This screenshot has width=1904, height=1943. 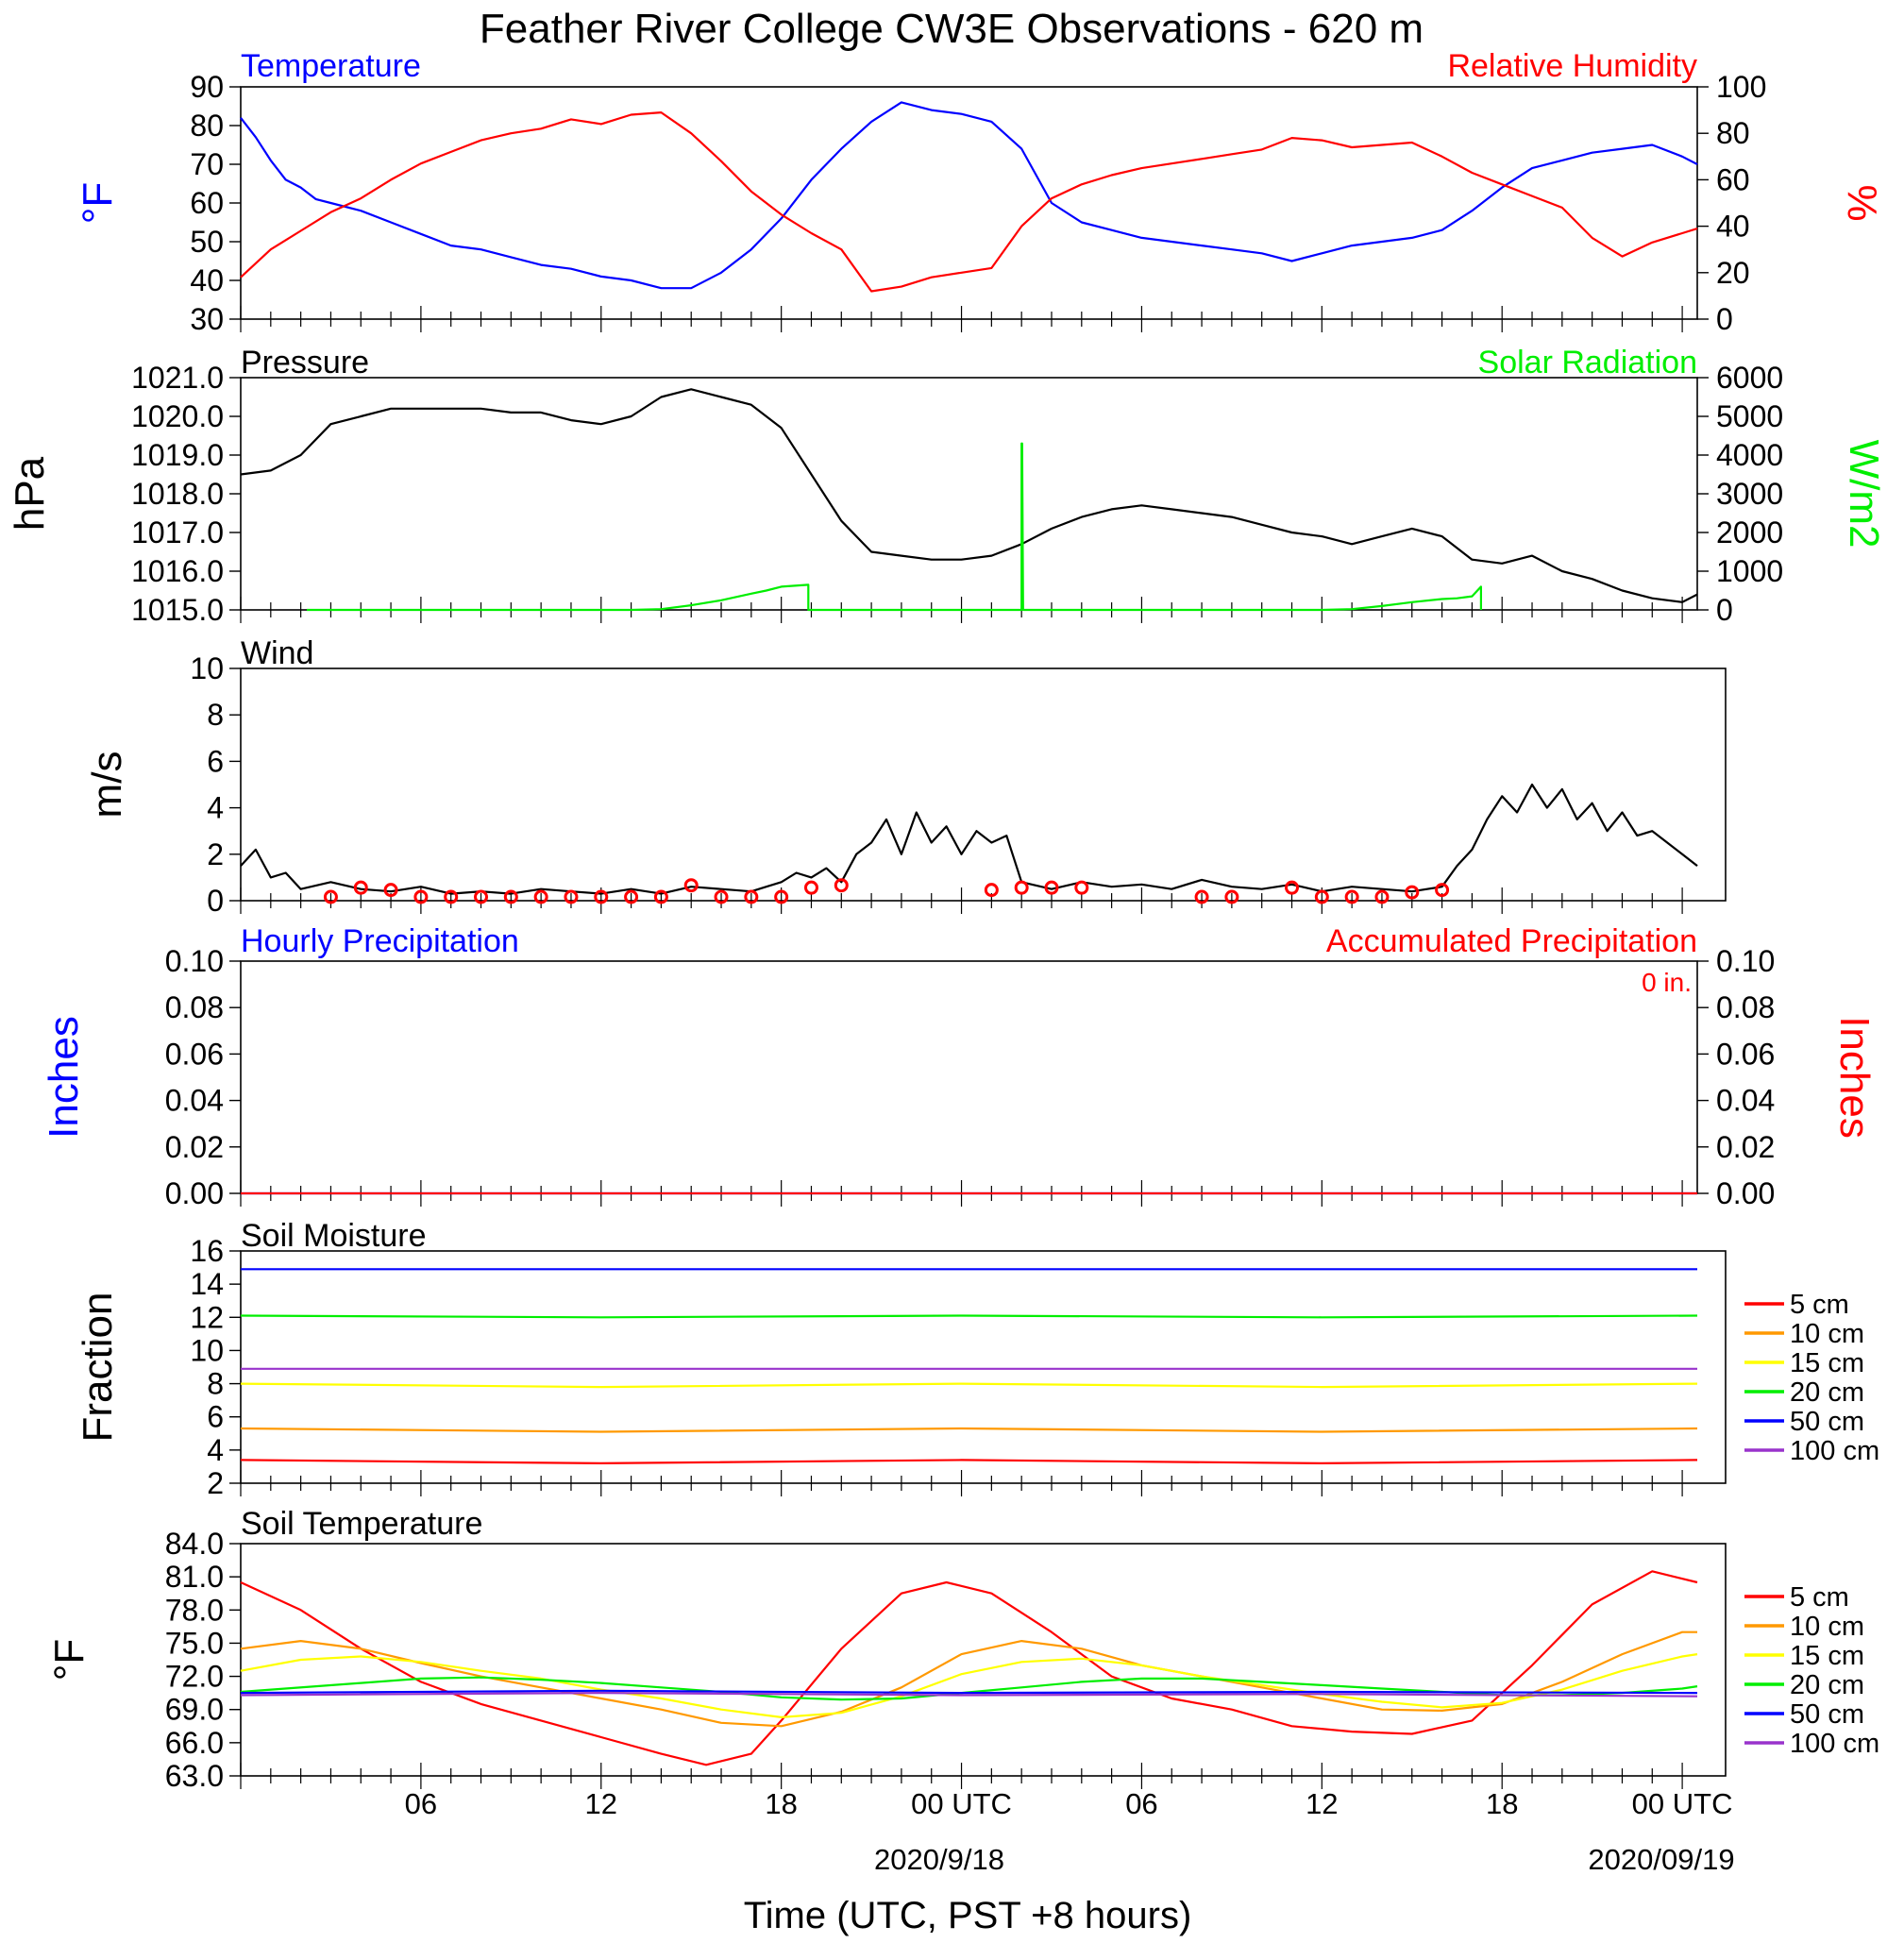 I want to click on ylabel-wind: m/s, so click(x=107, y=785).